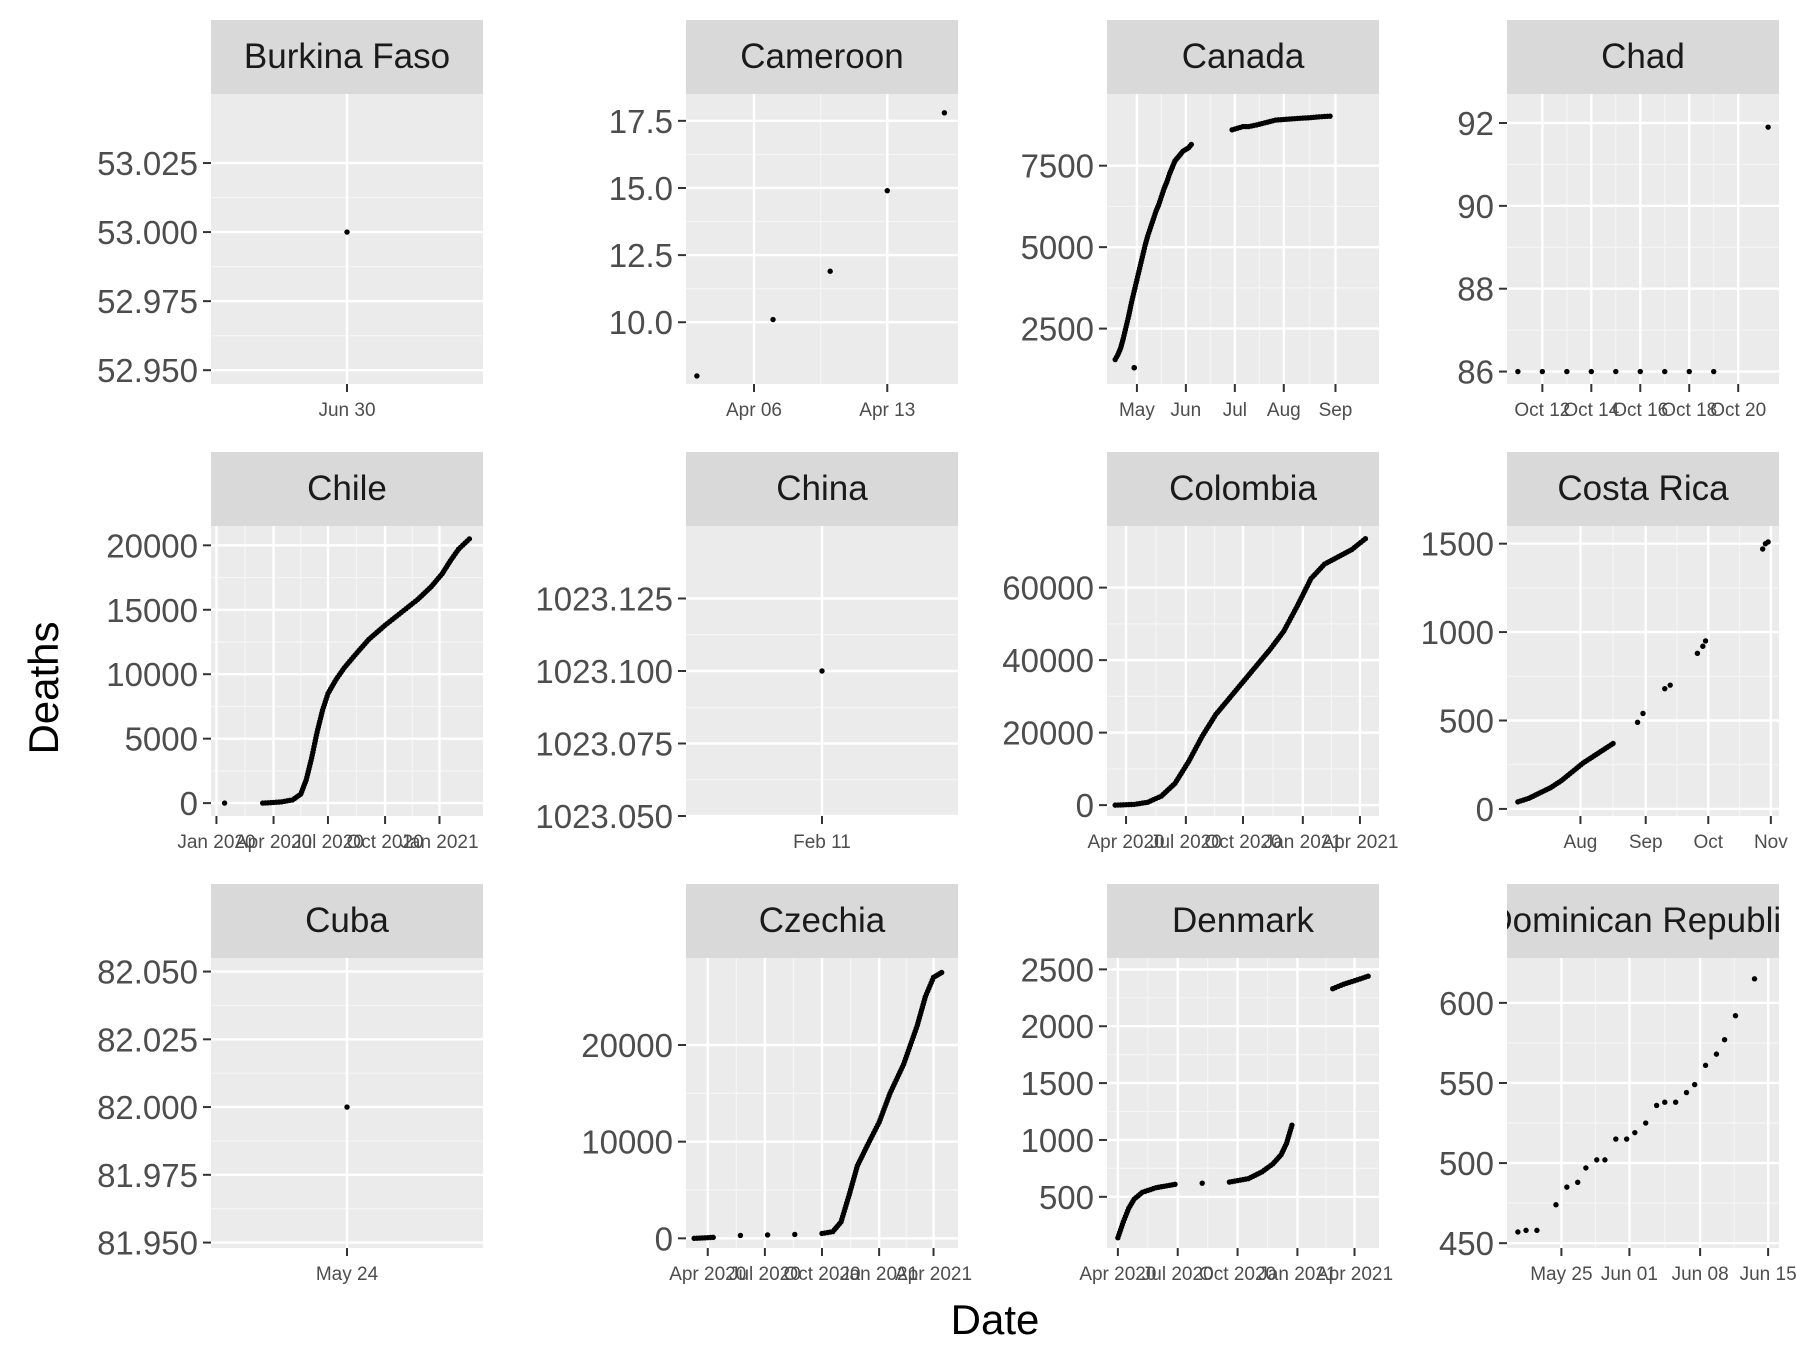 The image size is (1796, 1370). Describe the element at coordinates (604, 816) in the screenshot. I see `y-tick-label: 1023.050` at that location.